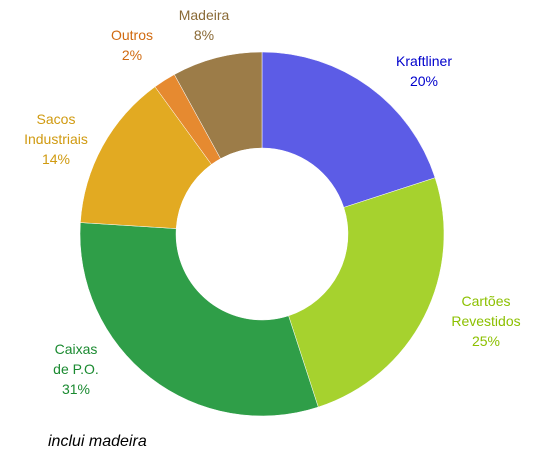  I want to click on slice-label: Outros, so click(132, 35).